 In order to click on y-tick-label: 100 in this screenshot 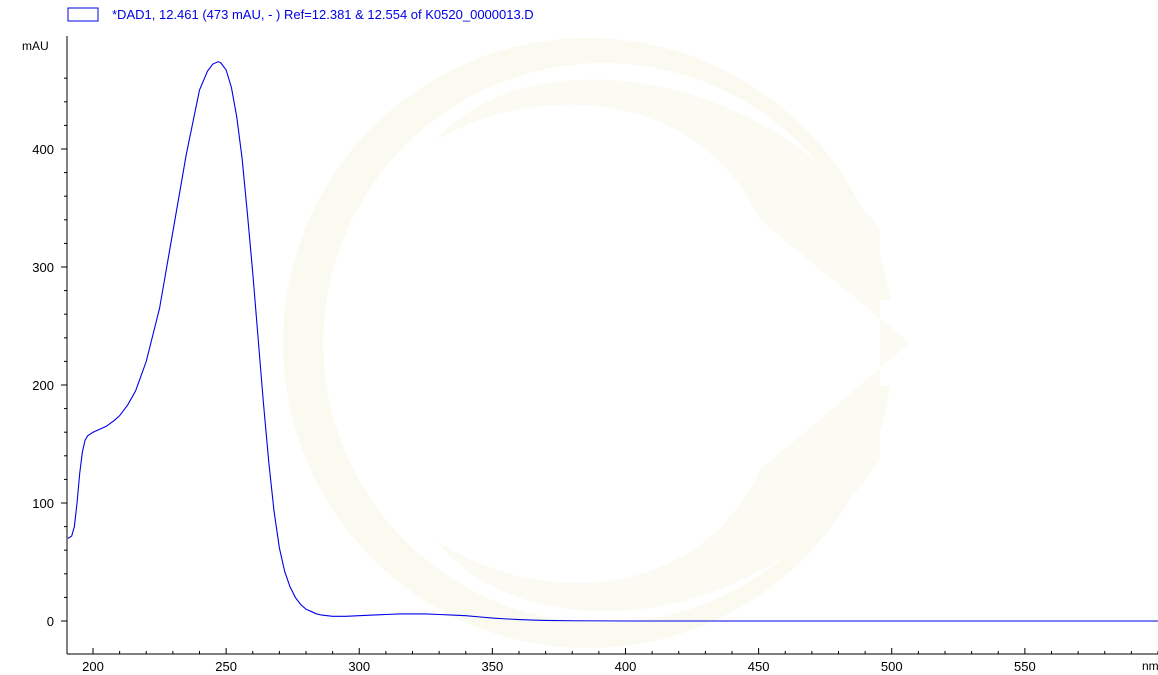, I will do `click(43, 503)`.